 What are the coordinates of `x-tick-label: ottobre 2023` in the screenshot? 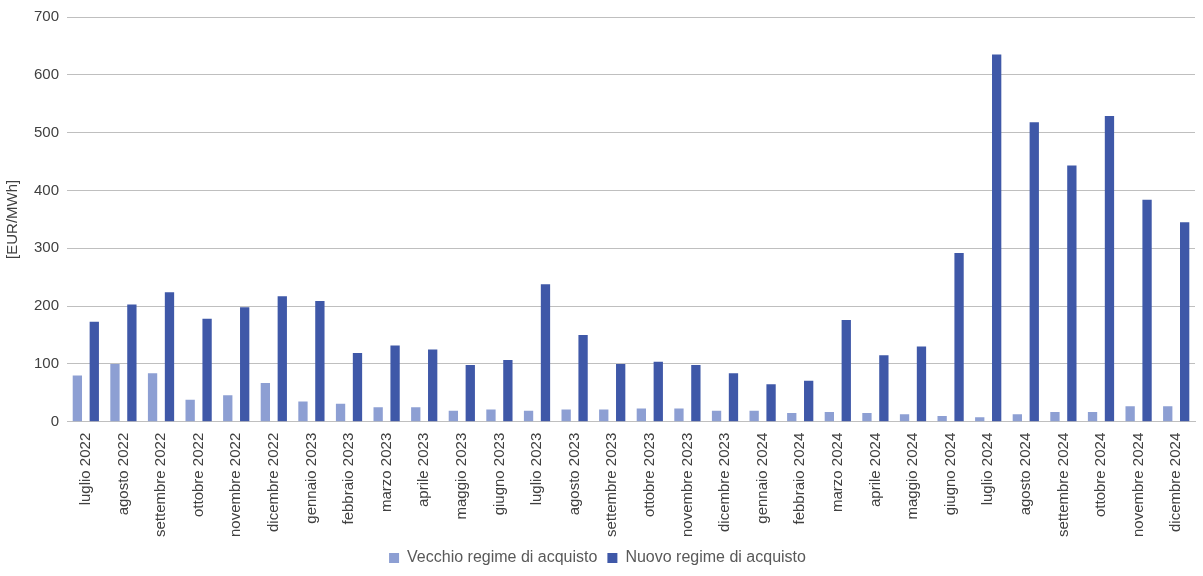 It's located at (648, 475).